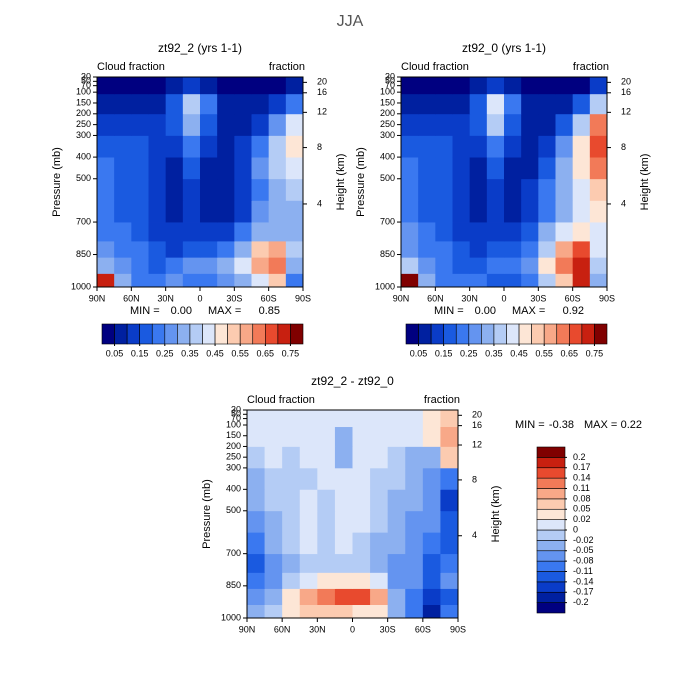  I want to click on colorbar-label: -0.11, so click(583, 571).